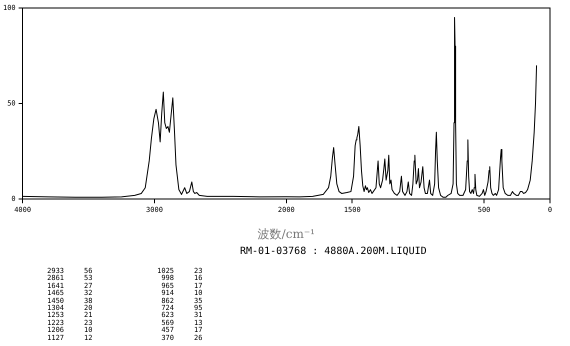  Describe the element at coordinates (333, 251) in the screenshot. I see `text: RM-01-03768 : 4880A.200M.LIQUID` at that location.